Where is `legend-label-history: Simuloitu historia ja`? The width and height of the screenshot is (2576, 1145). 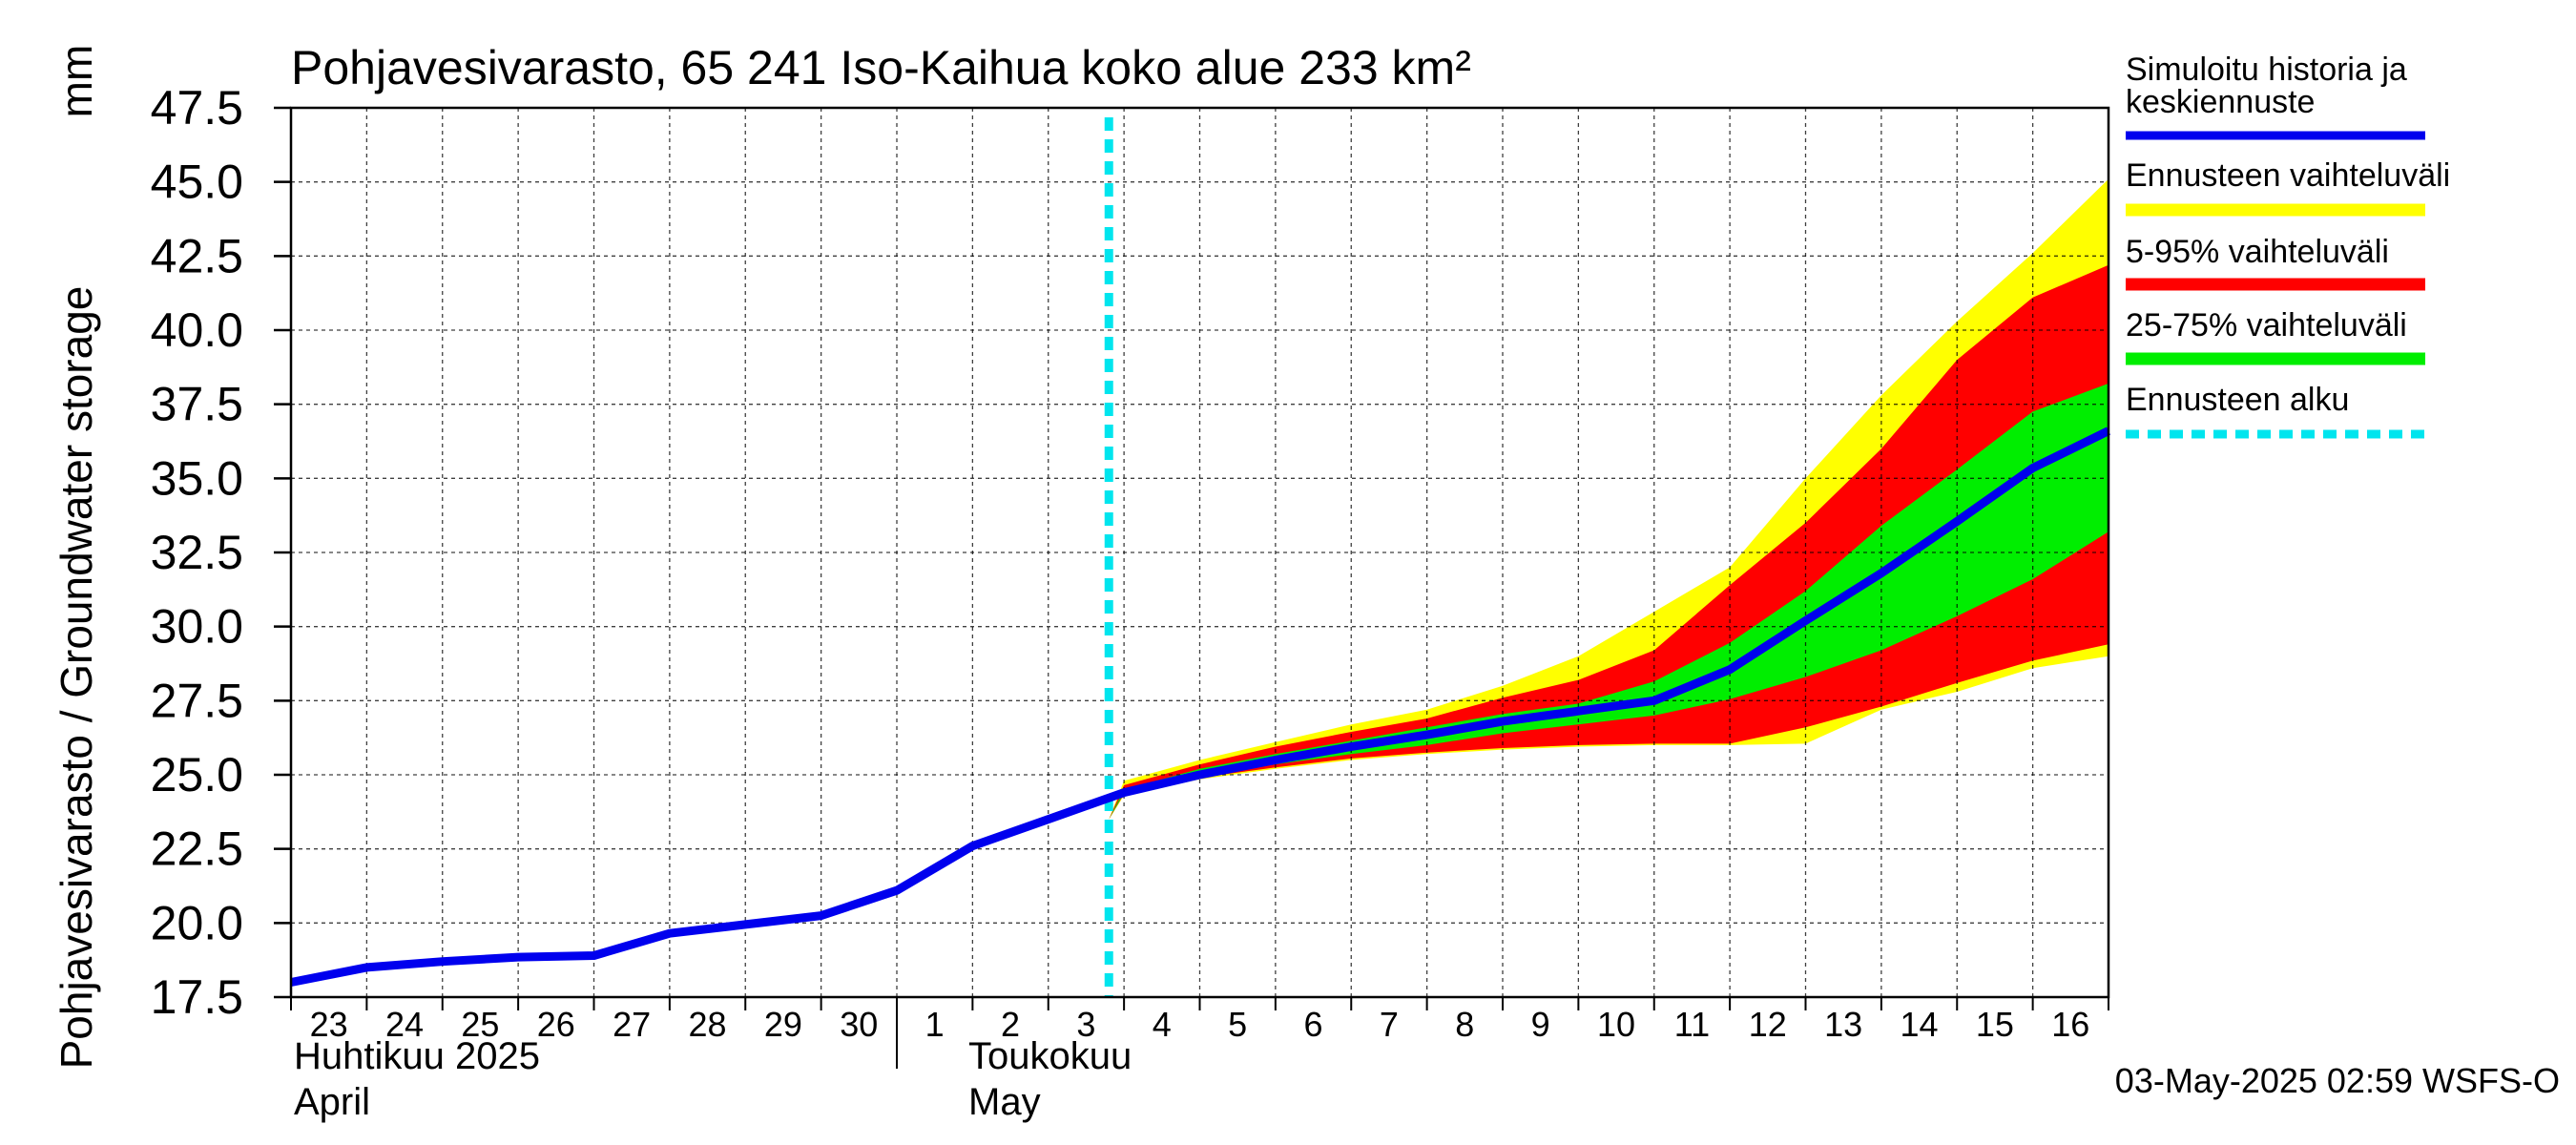
legend-label-history: Simuloitu historia ja is located at coordinates (2266, 70).